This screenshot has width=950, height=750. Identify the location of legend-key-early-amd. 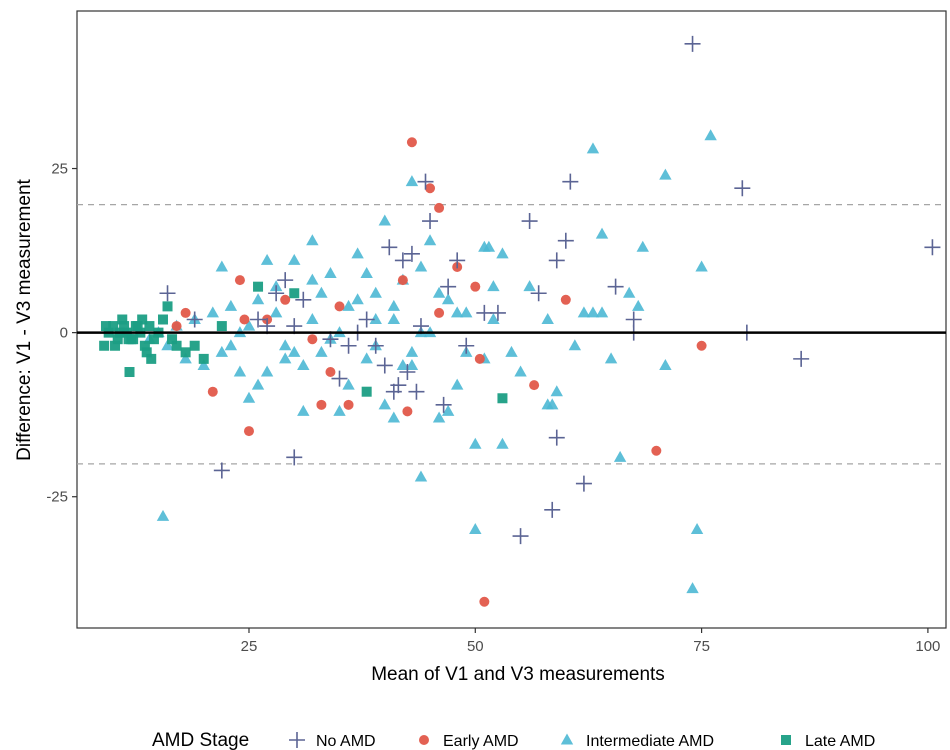
(424, 740).